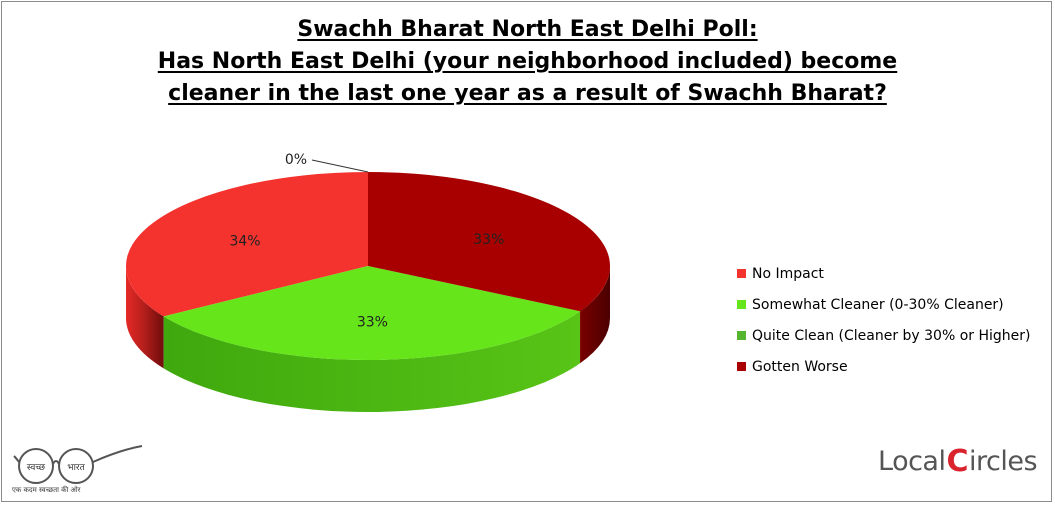 The image size is (1055, 505). I want to click on glasses-icon: स्वच्छ भारत, so click(78, 464).